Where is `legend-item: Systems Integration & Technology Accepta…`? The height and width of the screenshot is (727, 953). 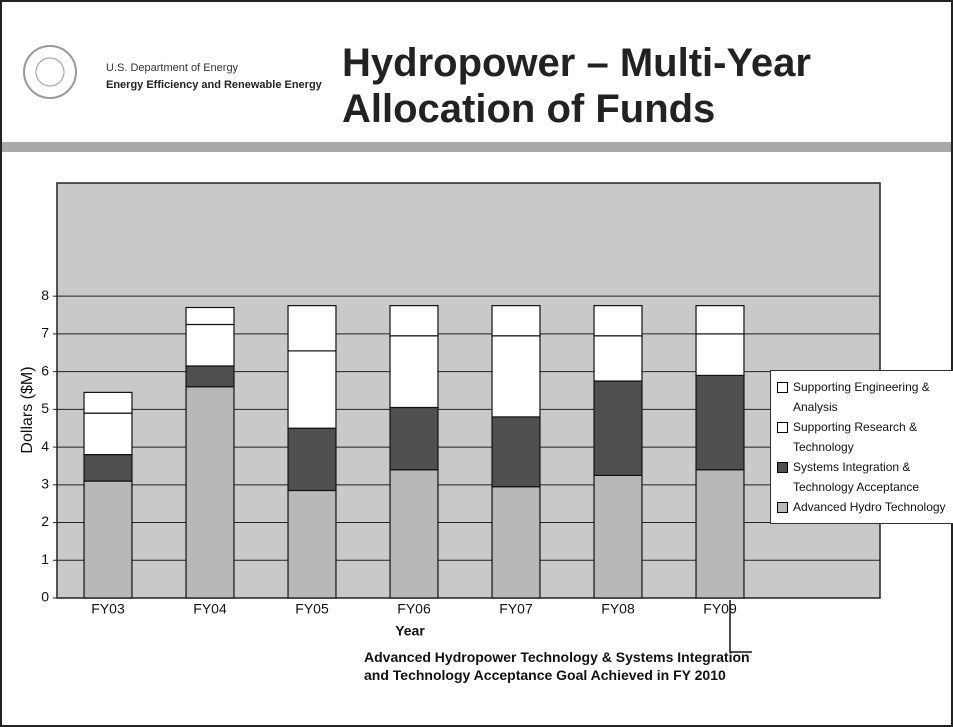
legend-item: Systems Integration & Technology Accepta… is located at coordinates (863, 477).